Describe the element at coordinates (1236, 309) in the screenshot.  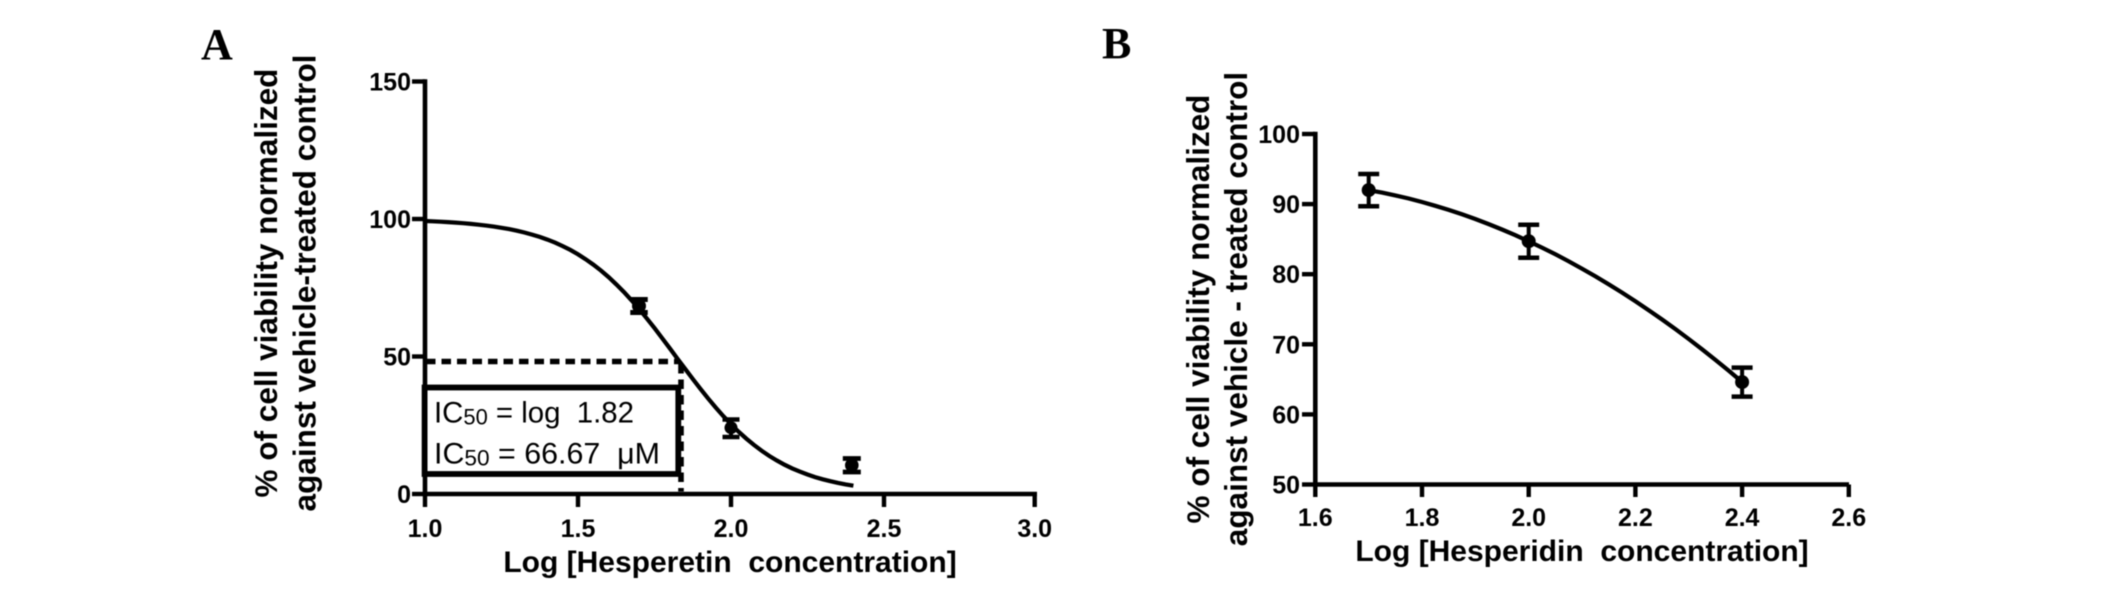
I see `svg-text:against vehicle - treated cont: against vehicle - treated control` at that location.